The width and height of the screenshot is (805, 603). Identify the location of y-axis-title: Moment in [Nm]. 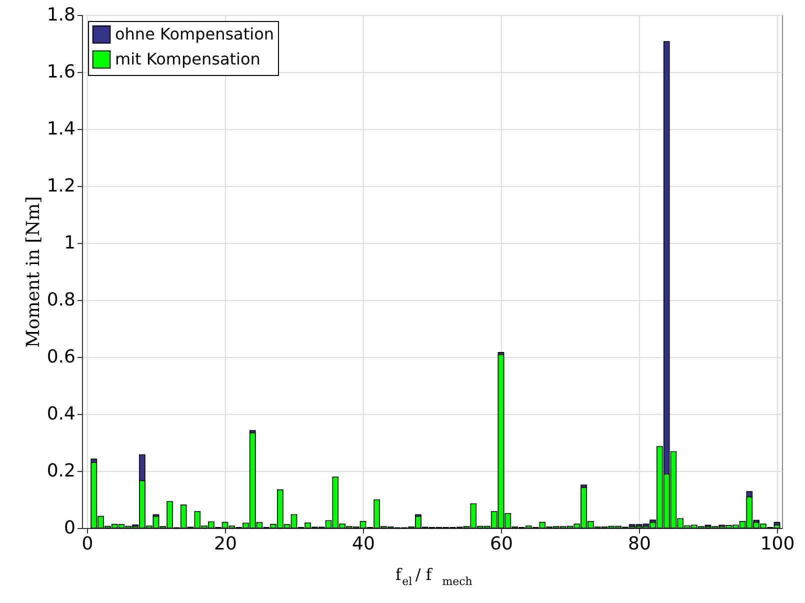
(33, 272).